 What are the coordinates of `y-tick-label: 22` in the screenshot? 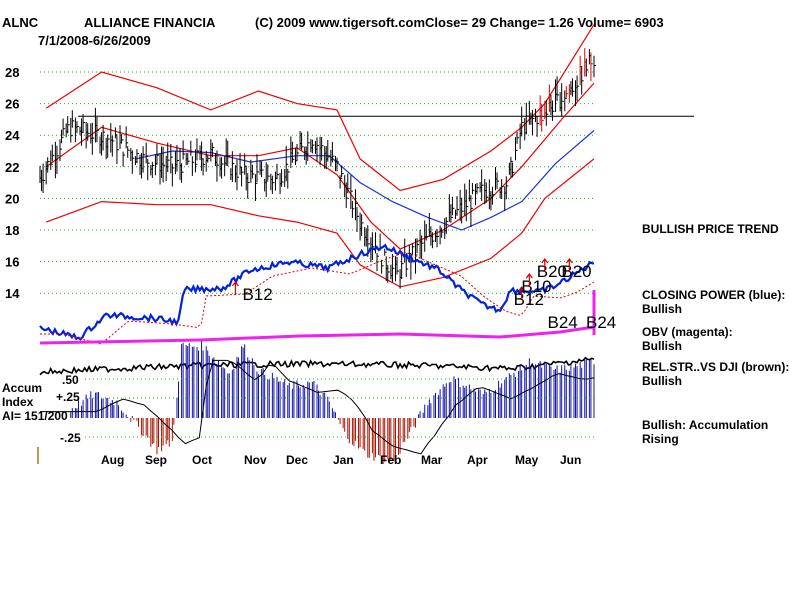 It's located at (12, 167).